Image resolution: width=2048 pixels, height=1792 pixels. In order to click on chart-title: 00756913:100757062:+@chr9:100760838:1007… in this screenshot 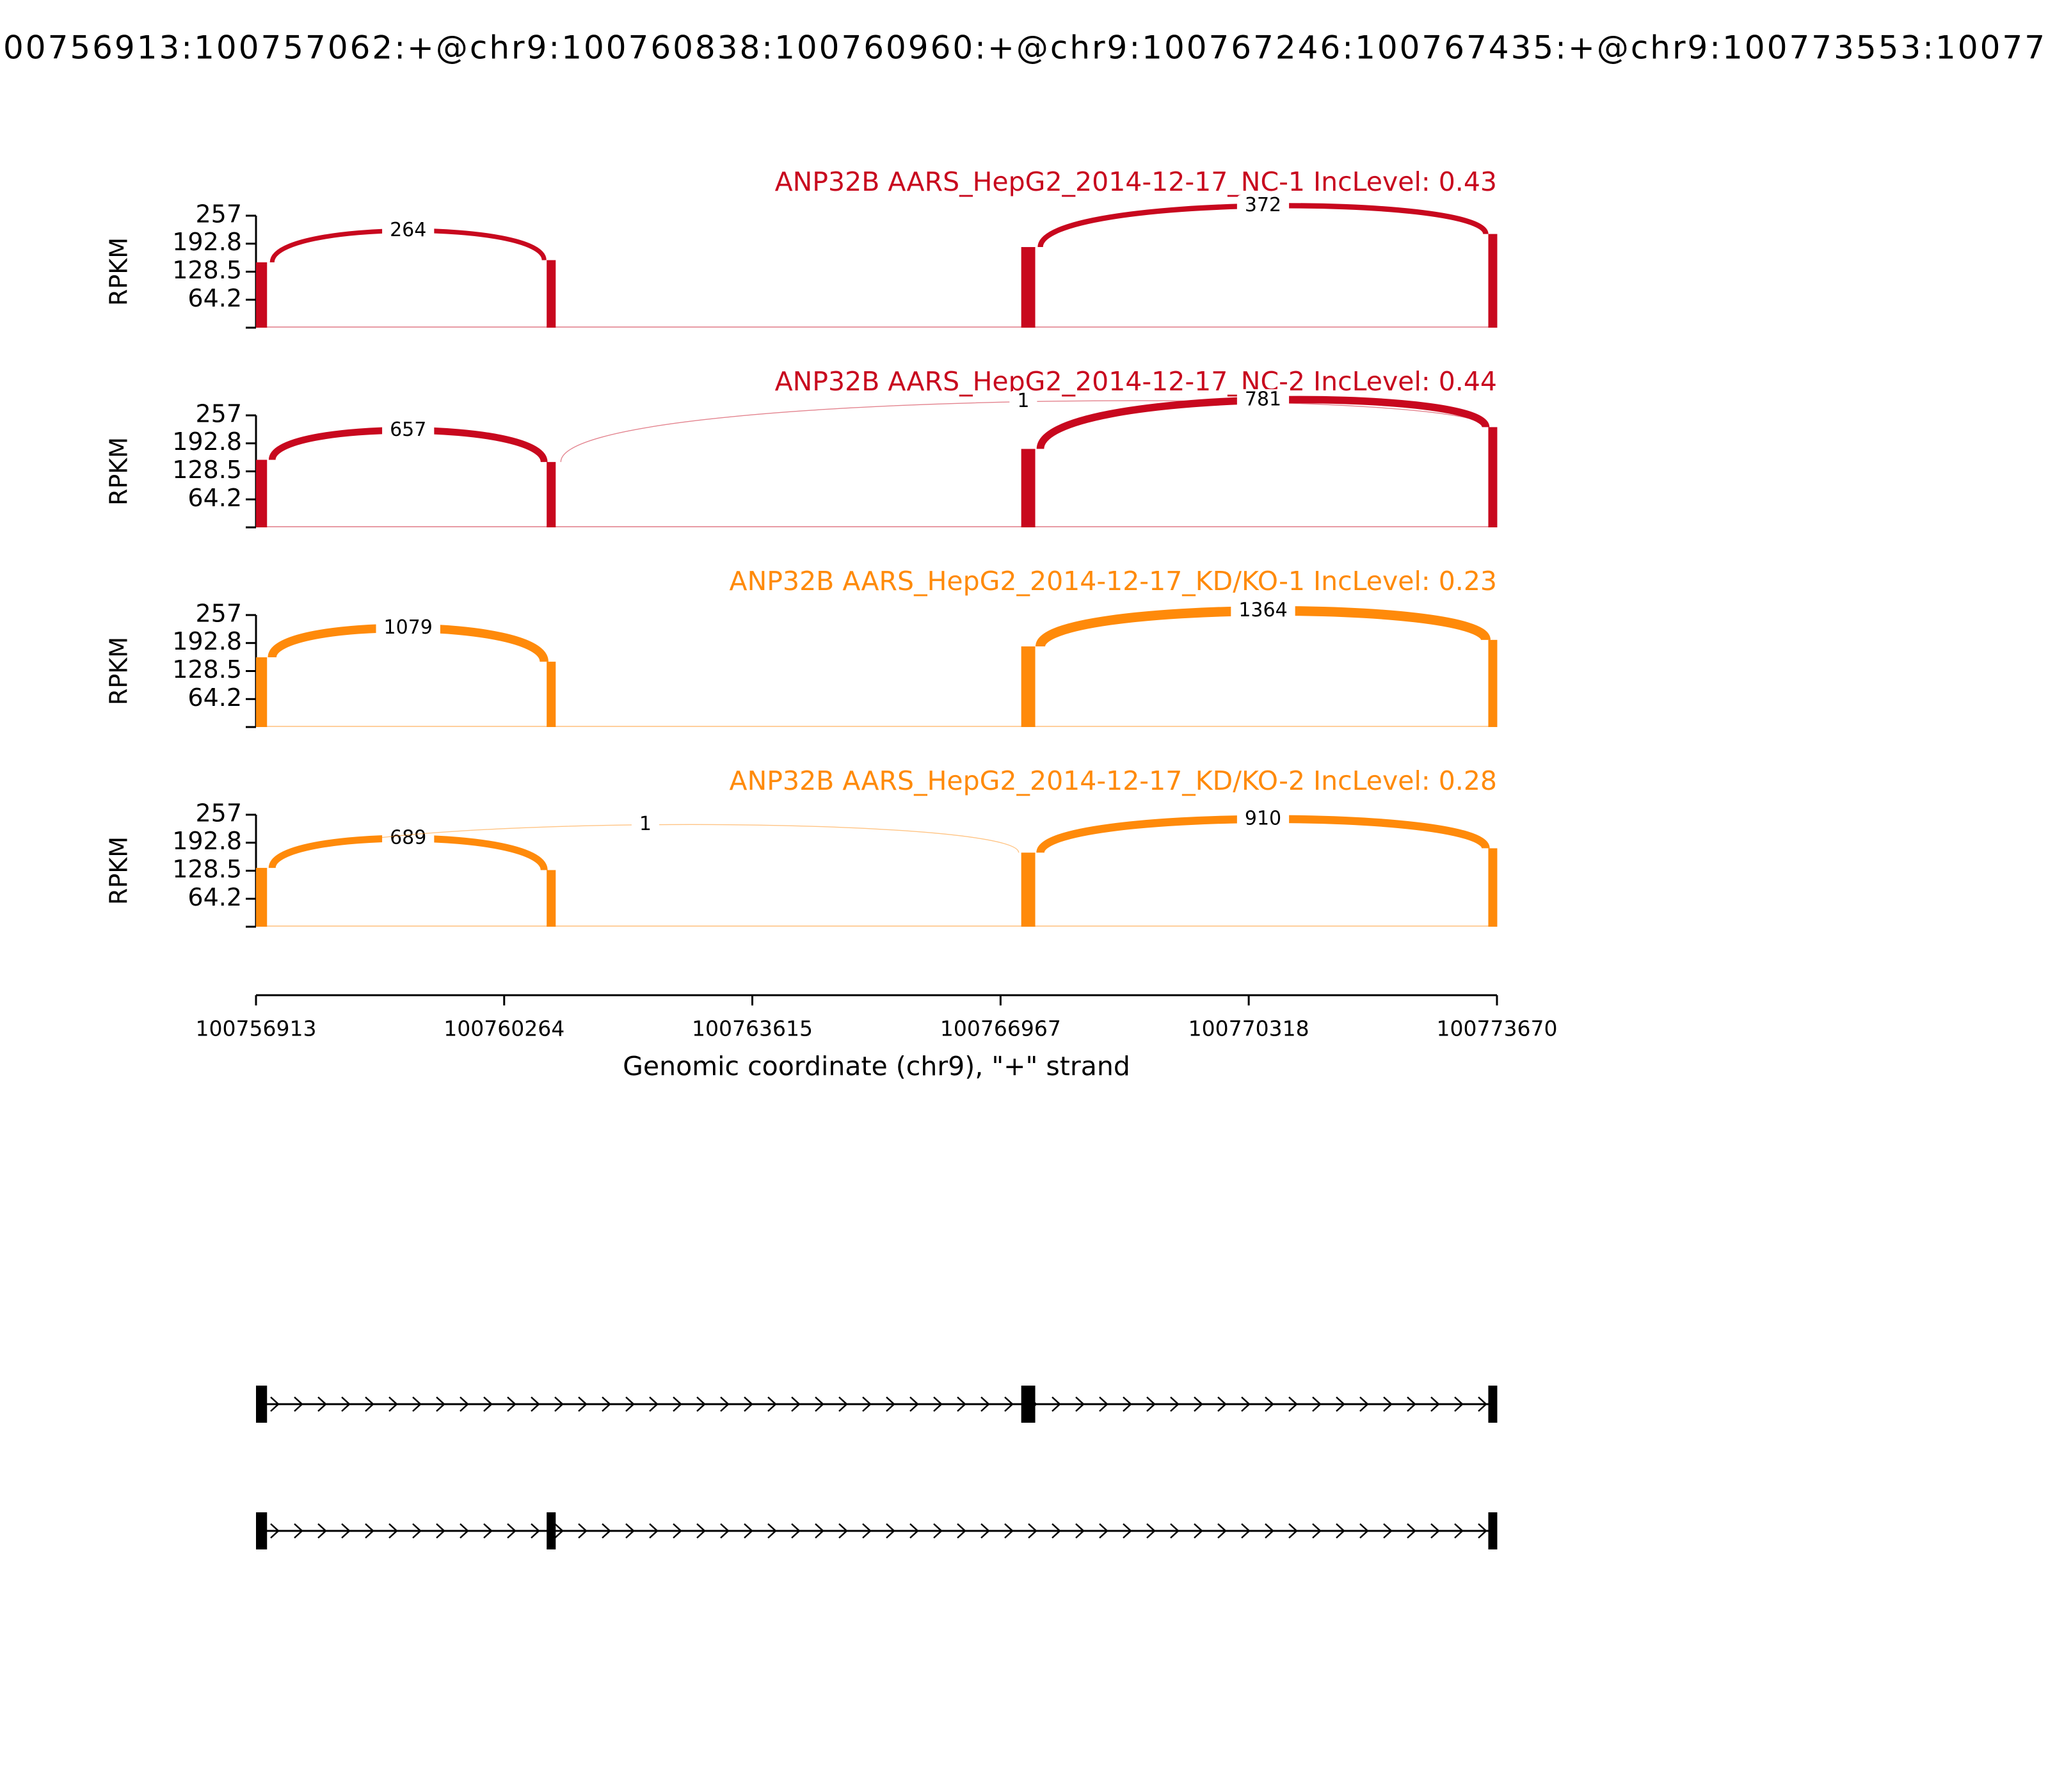, I will do `click(1024, 48)`.